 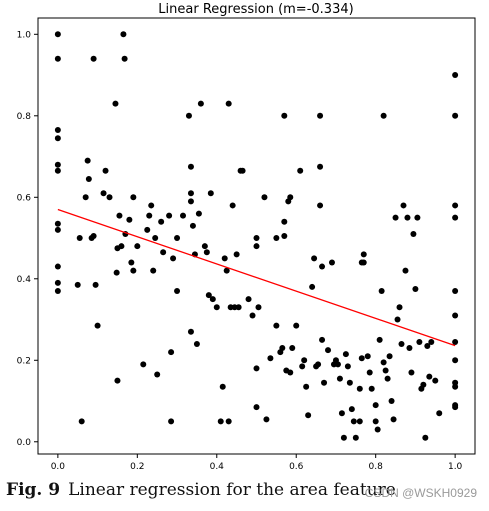 I want to click on caption-label: Fig. 9, so click(x=33, y=490).